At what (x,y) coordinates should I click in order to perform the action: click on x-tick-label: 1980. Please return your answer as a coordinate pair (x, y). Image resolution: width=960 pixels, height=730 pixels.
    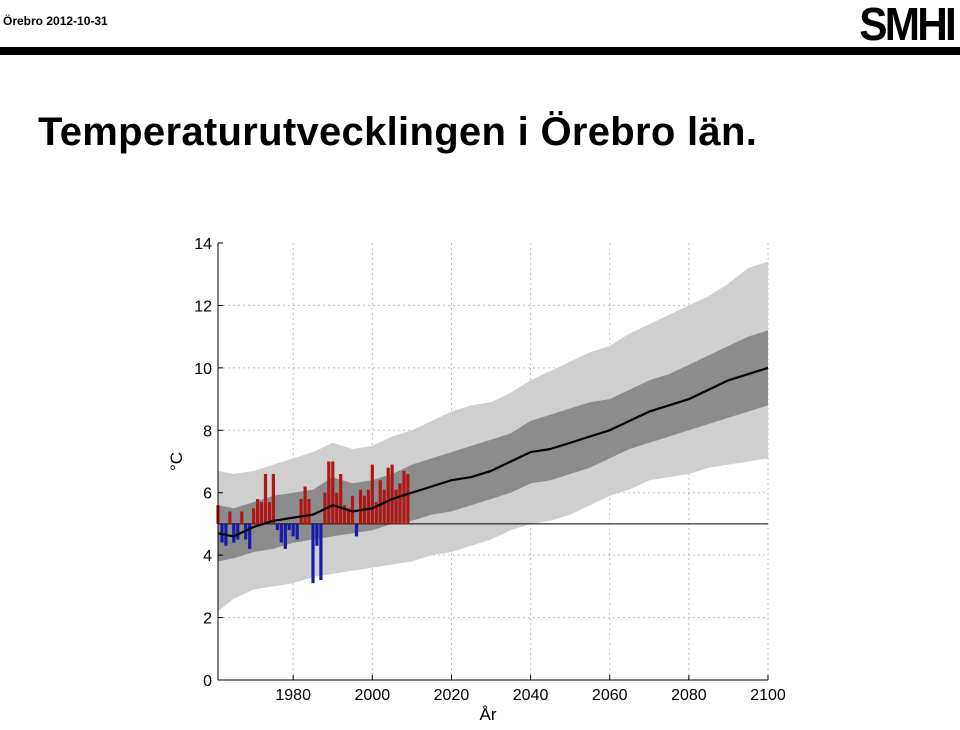
    Looking at the image, I should click on (293, 695).